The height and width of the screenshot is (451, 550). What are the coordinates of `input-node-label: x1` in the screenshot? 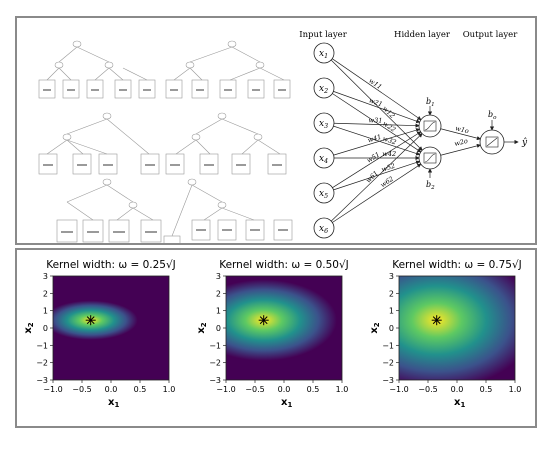 It's located at (323, 54).